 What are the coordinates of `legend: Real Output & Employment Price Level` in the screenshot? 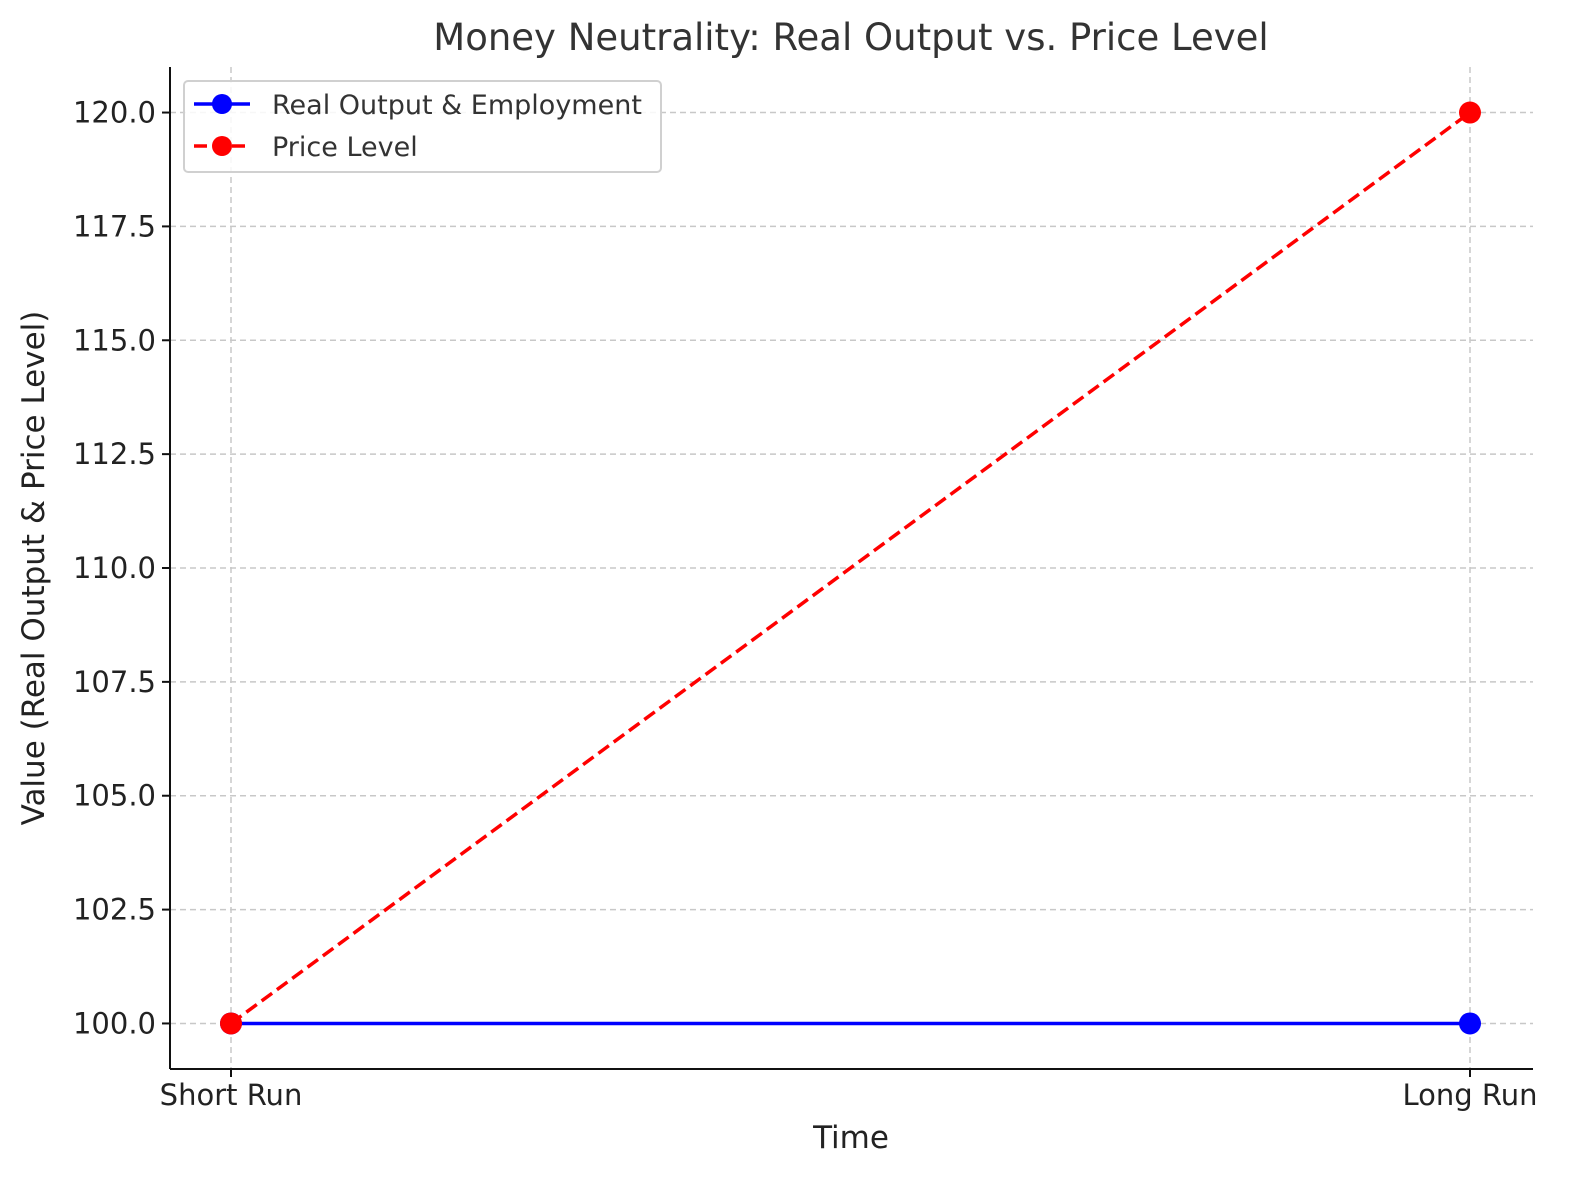 It's located at (422, 126).